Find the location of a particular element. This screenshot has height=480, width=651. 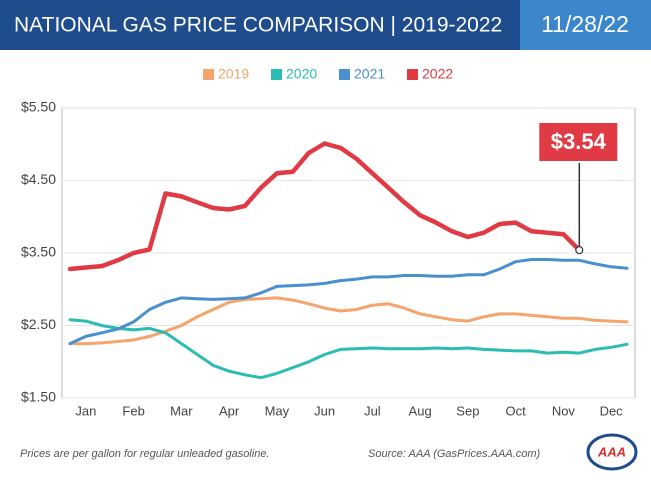

source: Source: AAA (GasPrices.AAA.com) is located at coordinates (454, 454).